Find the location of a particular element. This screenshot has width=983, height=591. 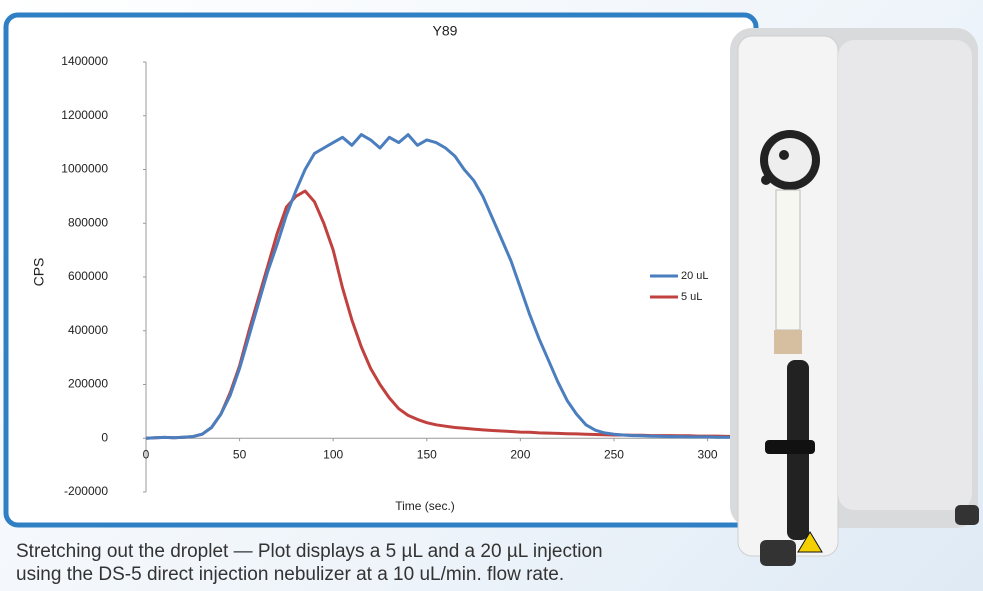

syringe is located at coordinates (788, 260).